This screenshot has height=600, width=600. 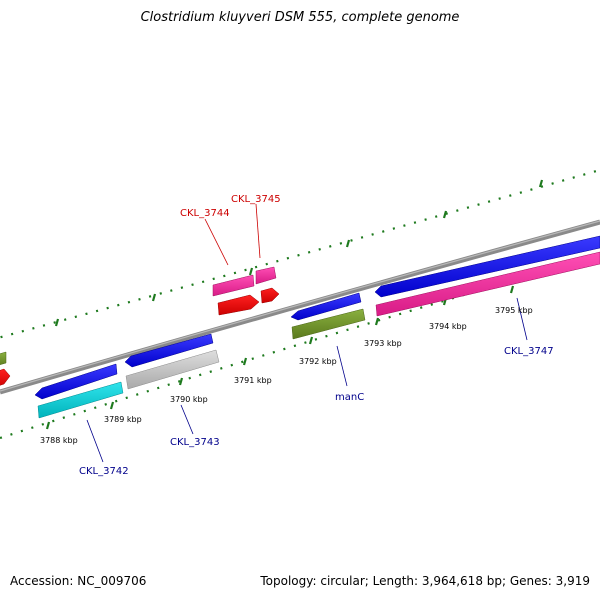 What do you see at coordinates (318, 361) in the screenshot?
I see `scale-label: 3792 kbp` at bounding box center [318, 361].